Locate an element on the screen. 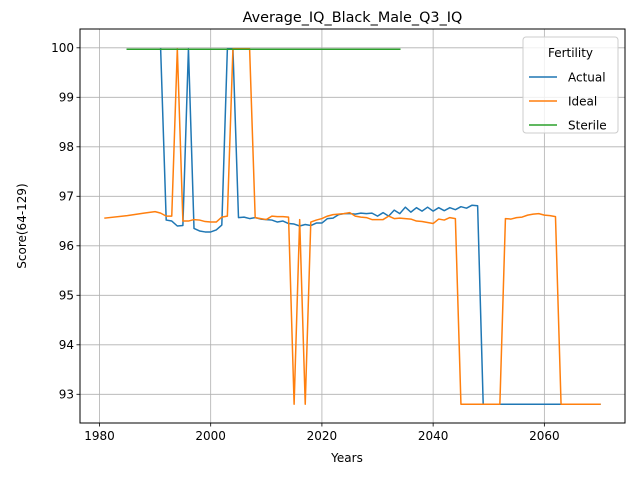 Image resolution: width=640 pixels, height=480 pixels. legend-label-sterile: Sterile is located at coordinates (587, 125).